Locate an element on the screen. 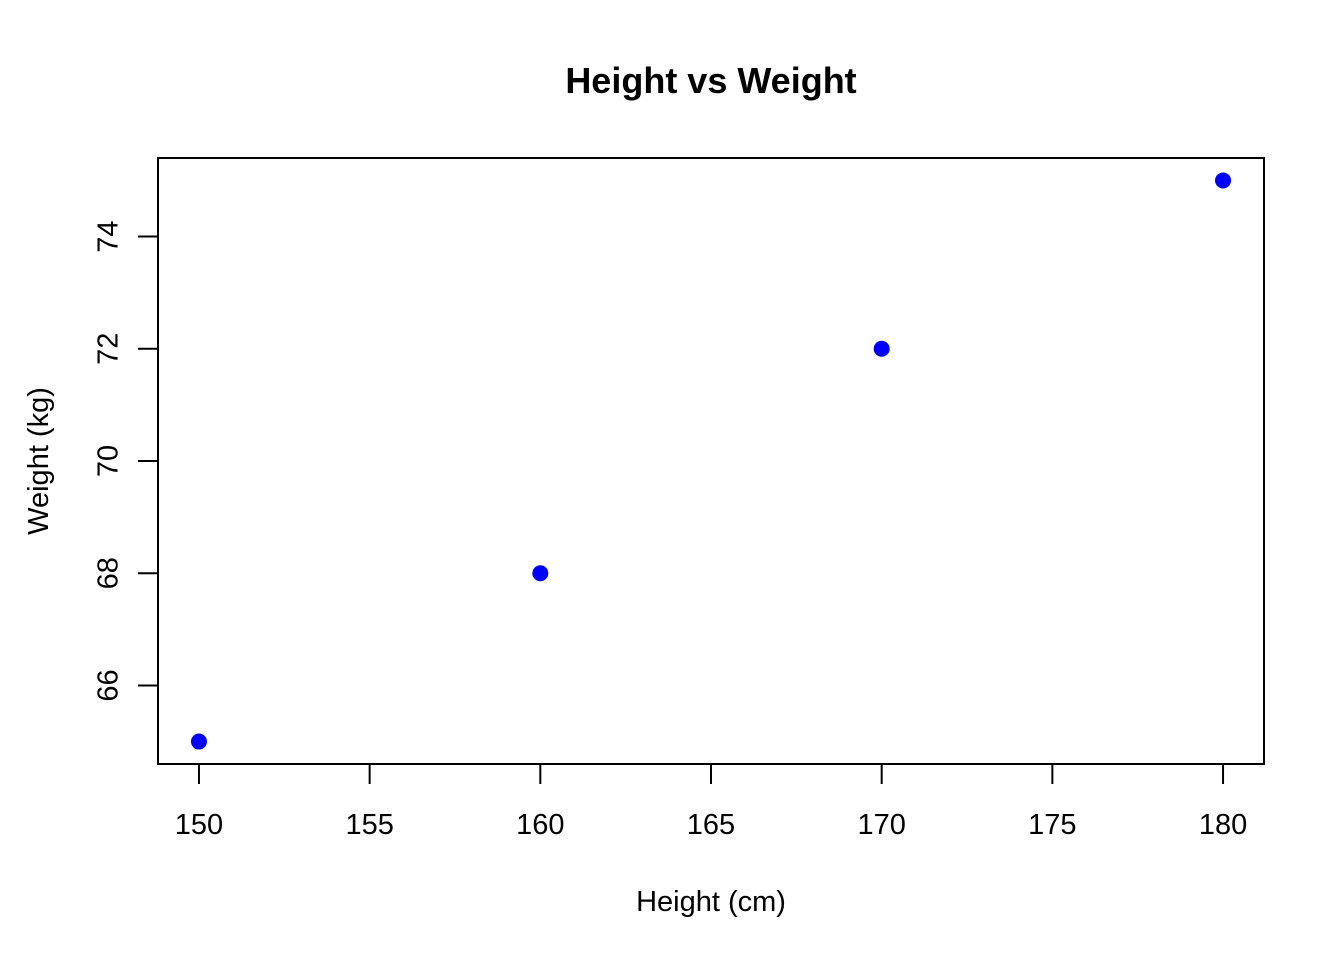  x-tick-label: 170 is located at coordinates (881, 825).